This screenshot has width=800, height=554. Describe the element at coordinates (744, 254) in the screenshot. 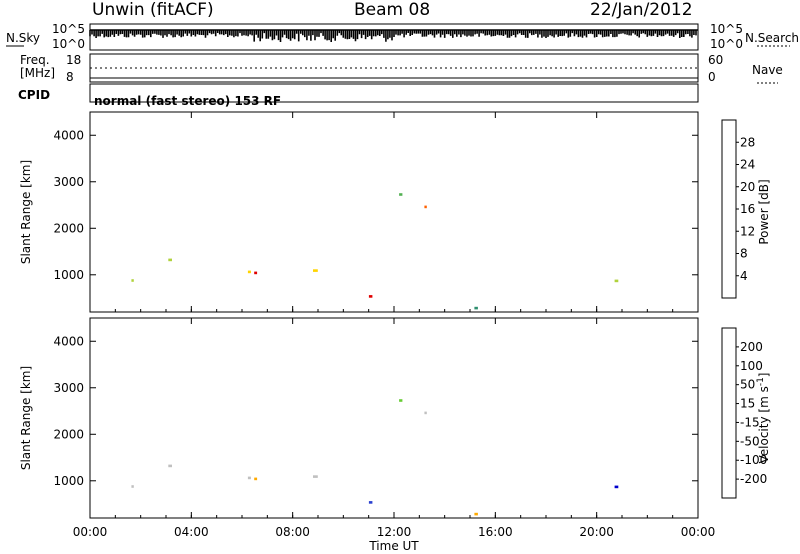

I see `colorbar-tick-label: 8` at that location.